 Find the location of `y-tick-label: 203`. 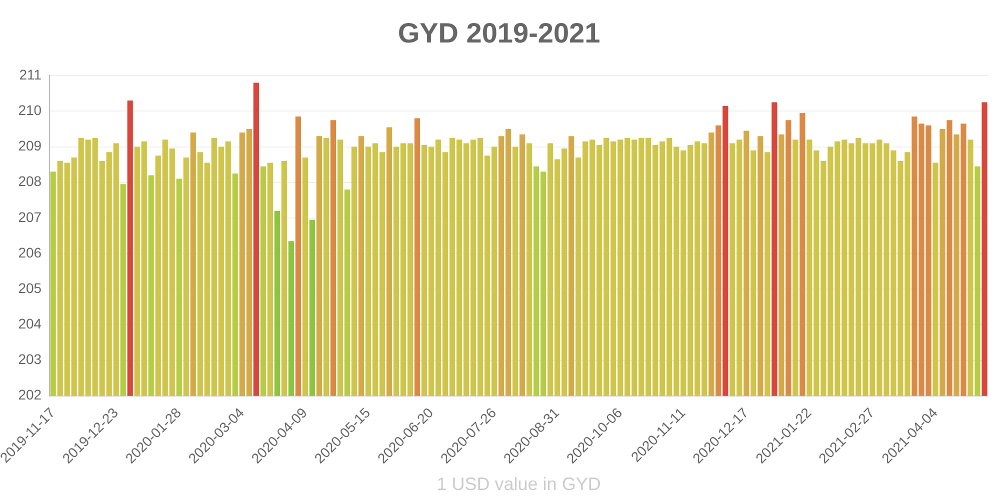

y-tick-label: 203 is located at coordinates (30, 359).